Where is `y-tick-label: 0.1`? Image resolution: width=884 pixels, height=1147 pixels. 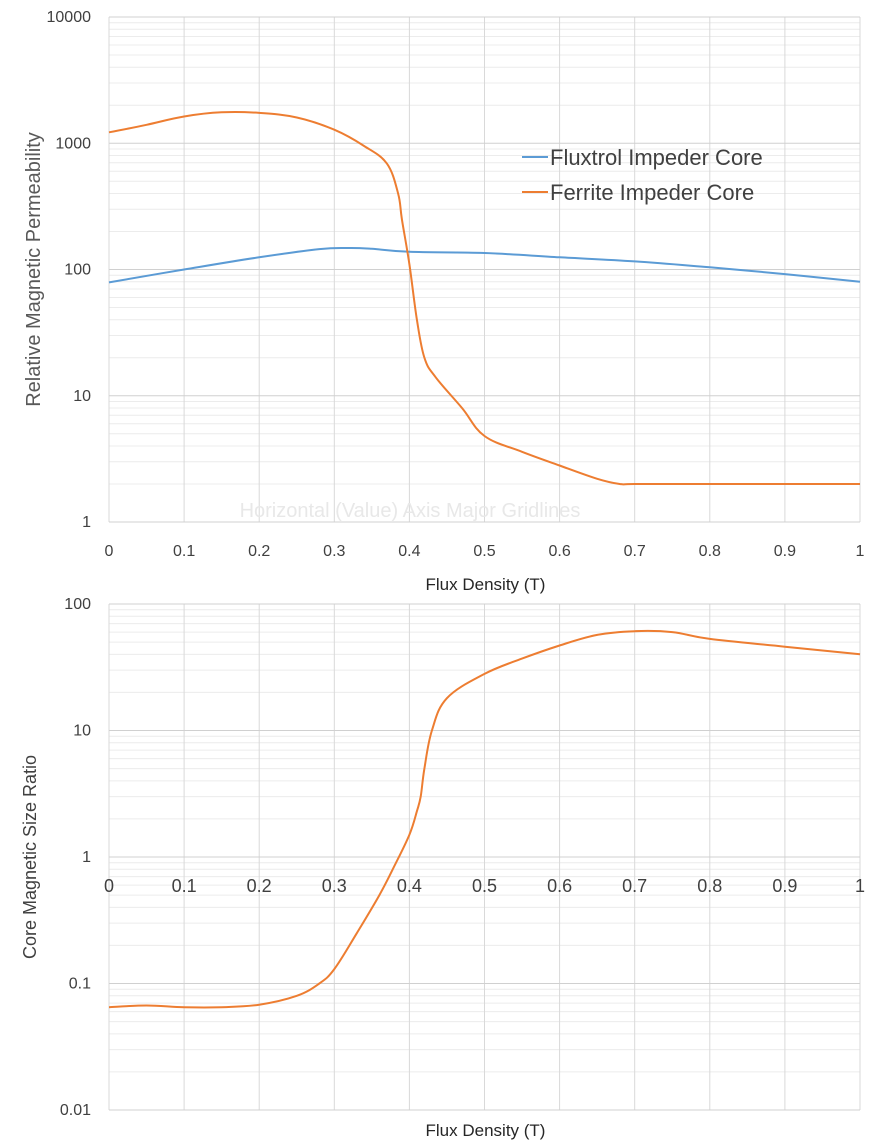
y-tick-label: 0.1 is located at coordinates (80, 984).